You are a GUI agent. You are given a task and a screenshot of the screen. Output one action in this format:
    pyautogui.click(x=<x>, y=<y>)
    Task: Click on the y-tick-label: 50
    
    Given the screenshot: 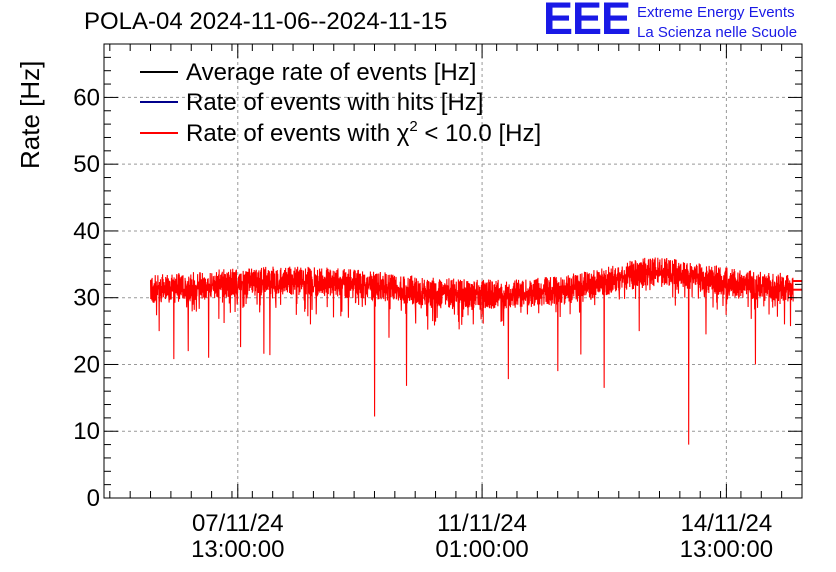 What is the action you would take?
    pyautogui.click(x=86, y=164)
    